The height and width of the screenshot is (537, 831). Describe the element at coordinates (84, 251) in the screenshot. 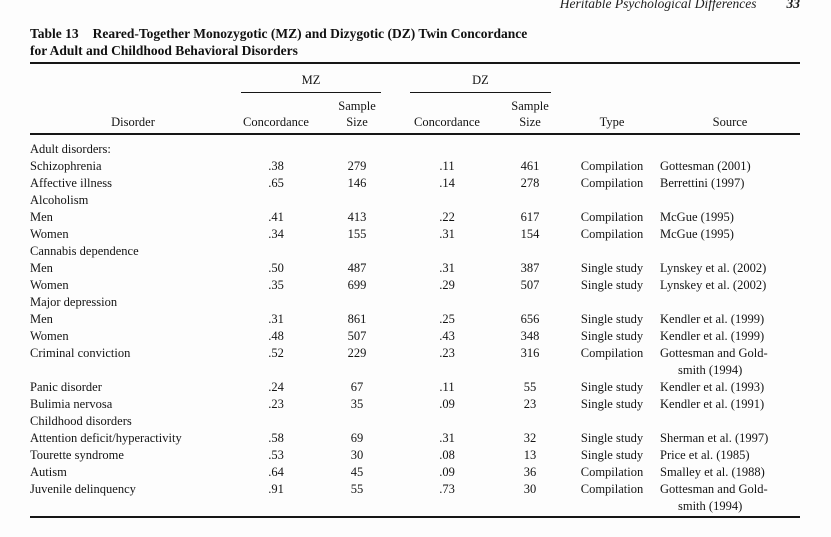

I see `cell-disorder: Cannabis dependence` at that location.